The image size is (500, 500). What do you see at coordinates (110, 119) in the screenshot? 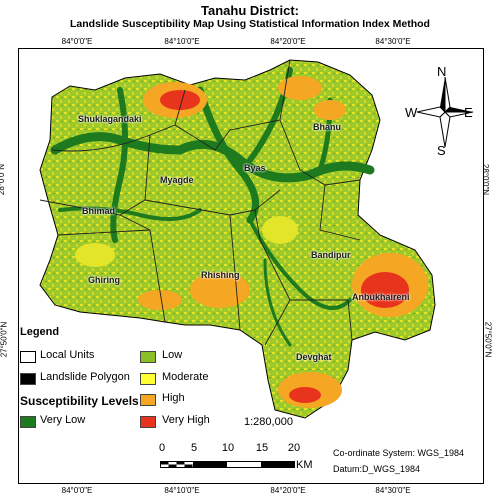
I see `unit-label-shuklagandaki: Shuklagandaki` at bounding box center [110, 119].